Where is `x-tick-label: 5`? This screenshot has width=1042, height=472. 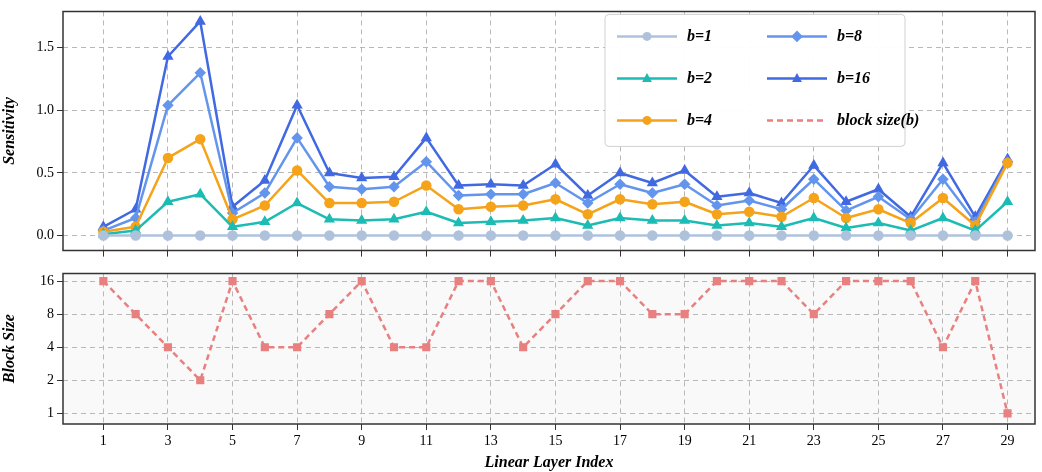
x-tick-label: 5 is located at coordinates (233, 441).